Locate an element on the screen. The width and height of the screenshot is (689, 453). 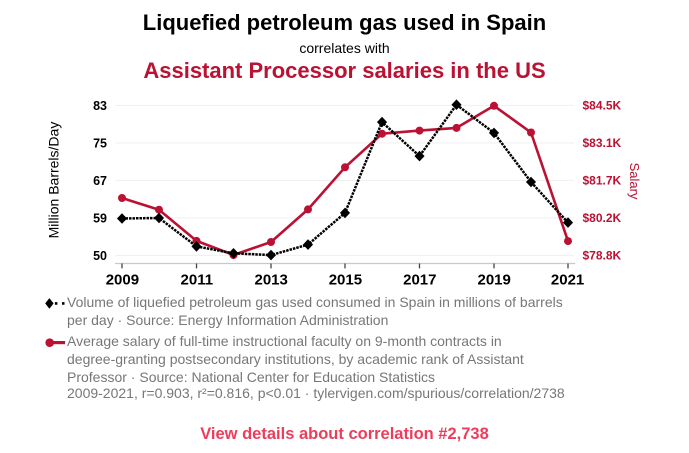
svg-text: $80.2K is located at coordinates (602, 218).